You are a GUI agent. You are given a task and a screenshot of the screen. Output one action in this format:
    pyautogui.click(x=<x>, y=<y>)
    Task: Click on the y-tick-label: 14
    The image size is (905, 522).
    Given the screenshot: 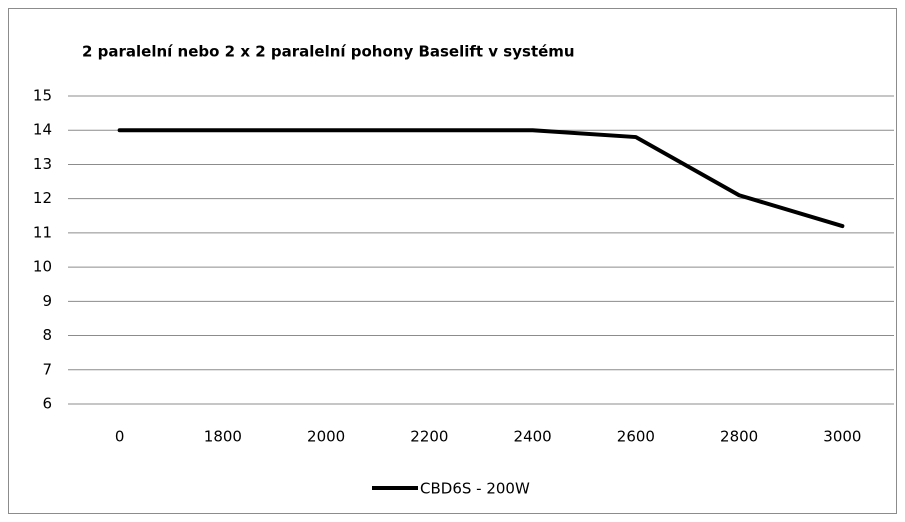 What is the action you would take?
    pyautogui.click(x=42, y=130)
    